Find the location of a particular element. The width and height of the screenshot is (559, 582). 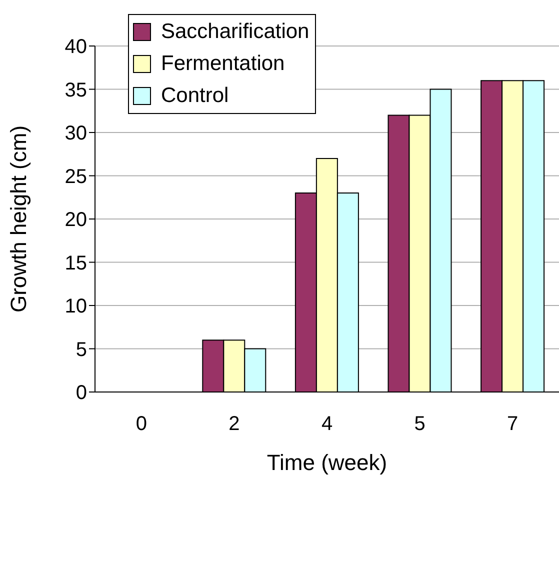

legend-label: Saccharification is located at coordinates (235, 32).